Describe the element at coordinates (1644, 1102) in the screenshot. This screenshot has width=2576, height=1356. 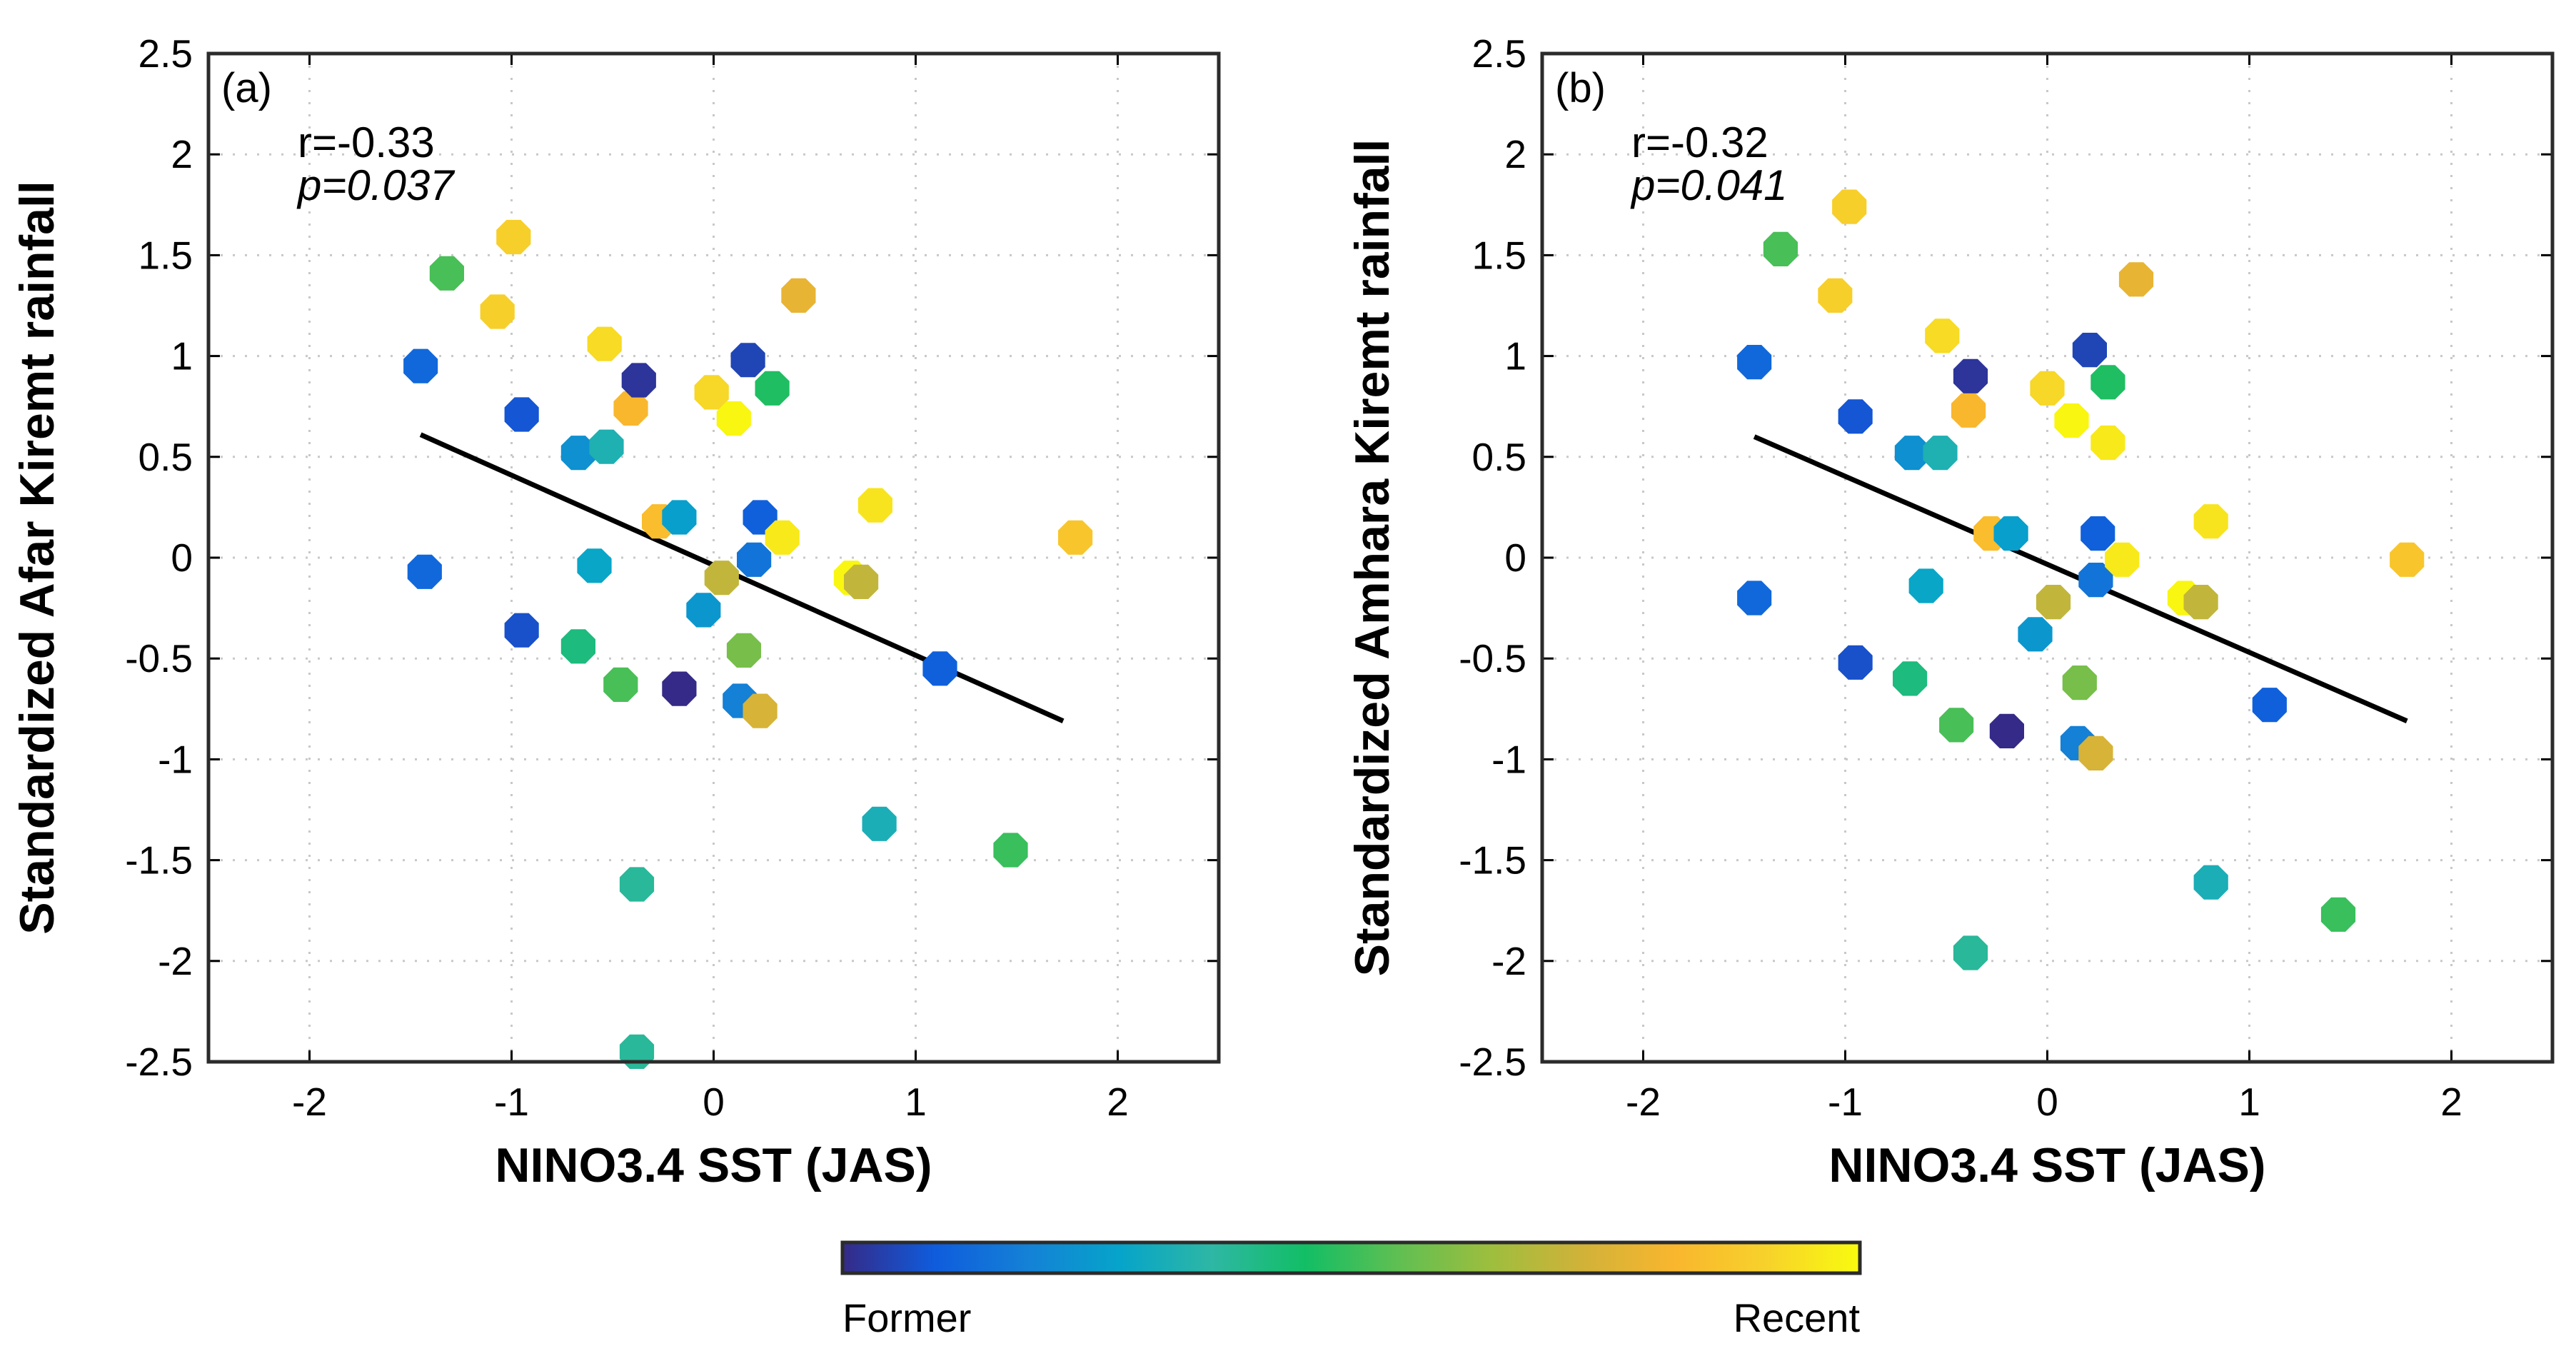
I see `x-tick-label: -2` at that location.